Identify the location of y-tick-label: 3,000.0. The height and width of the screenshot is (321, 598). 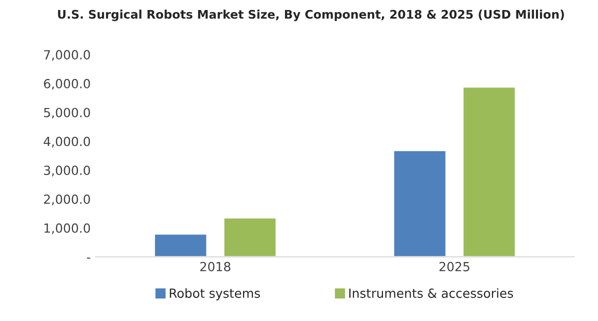
(67, 171).